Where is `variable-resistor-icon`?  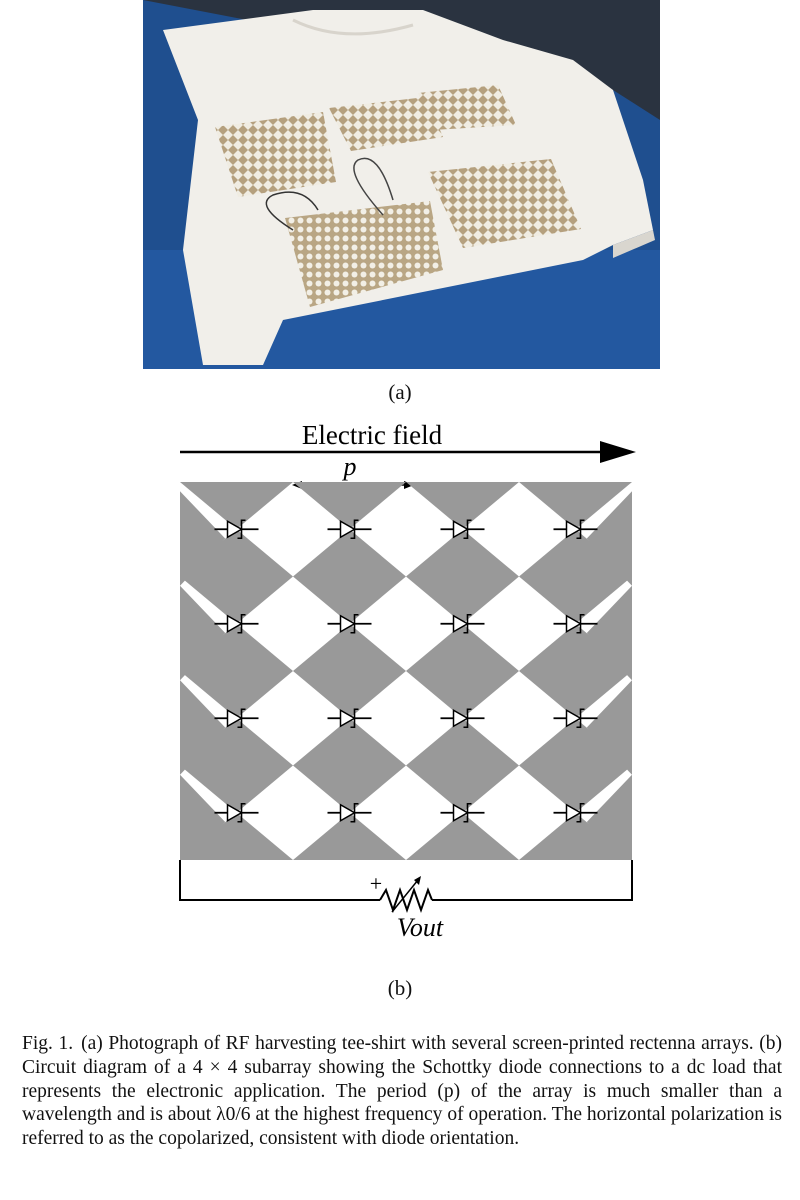
variable-resistor-icon is located at coordinates (406, 895).